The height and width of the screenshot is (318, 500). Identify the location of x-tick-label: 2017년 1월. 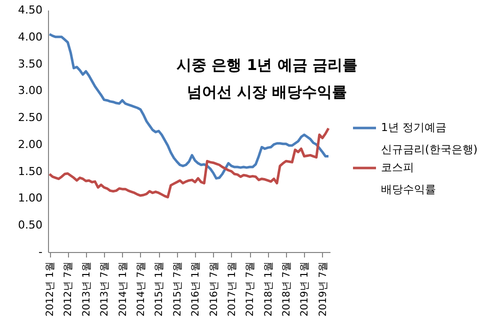
(232, 289).